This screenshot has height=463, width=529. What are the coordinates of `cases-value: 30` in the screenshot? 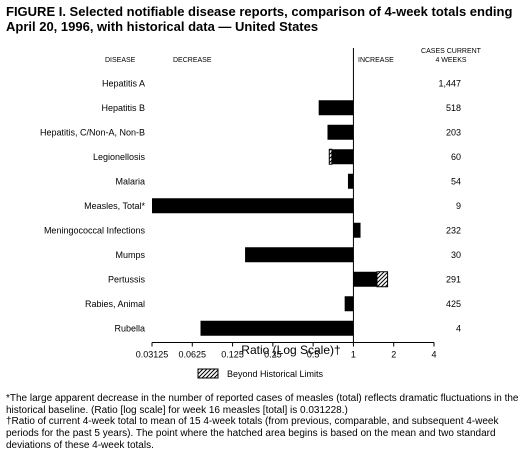 It's located at (456, 255).